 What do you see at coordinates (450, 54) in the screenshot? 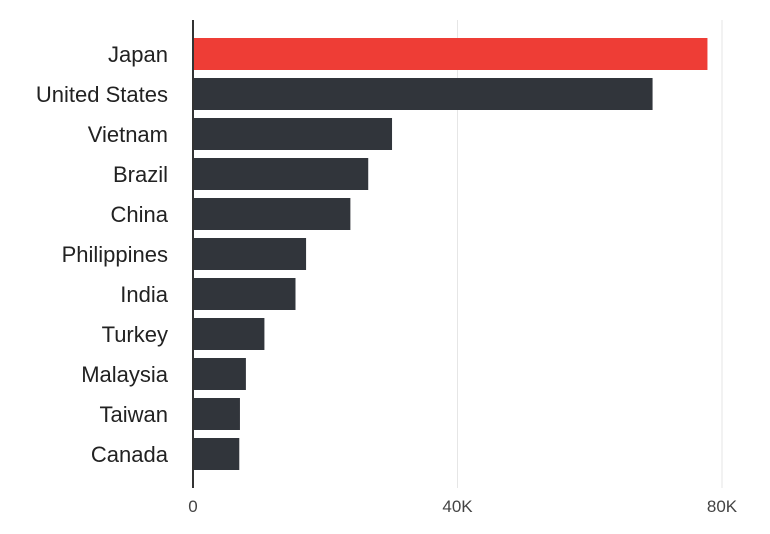
I see `bar-japan` at bounding box center [450, 54].